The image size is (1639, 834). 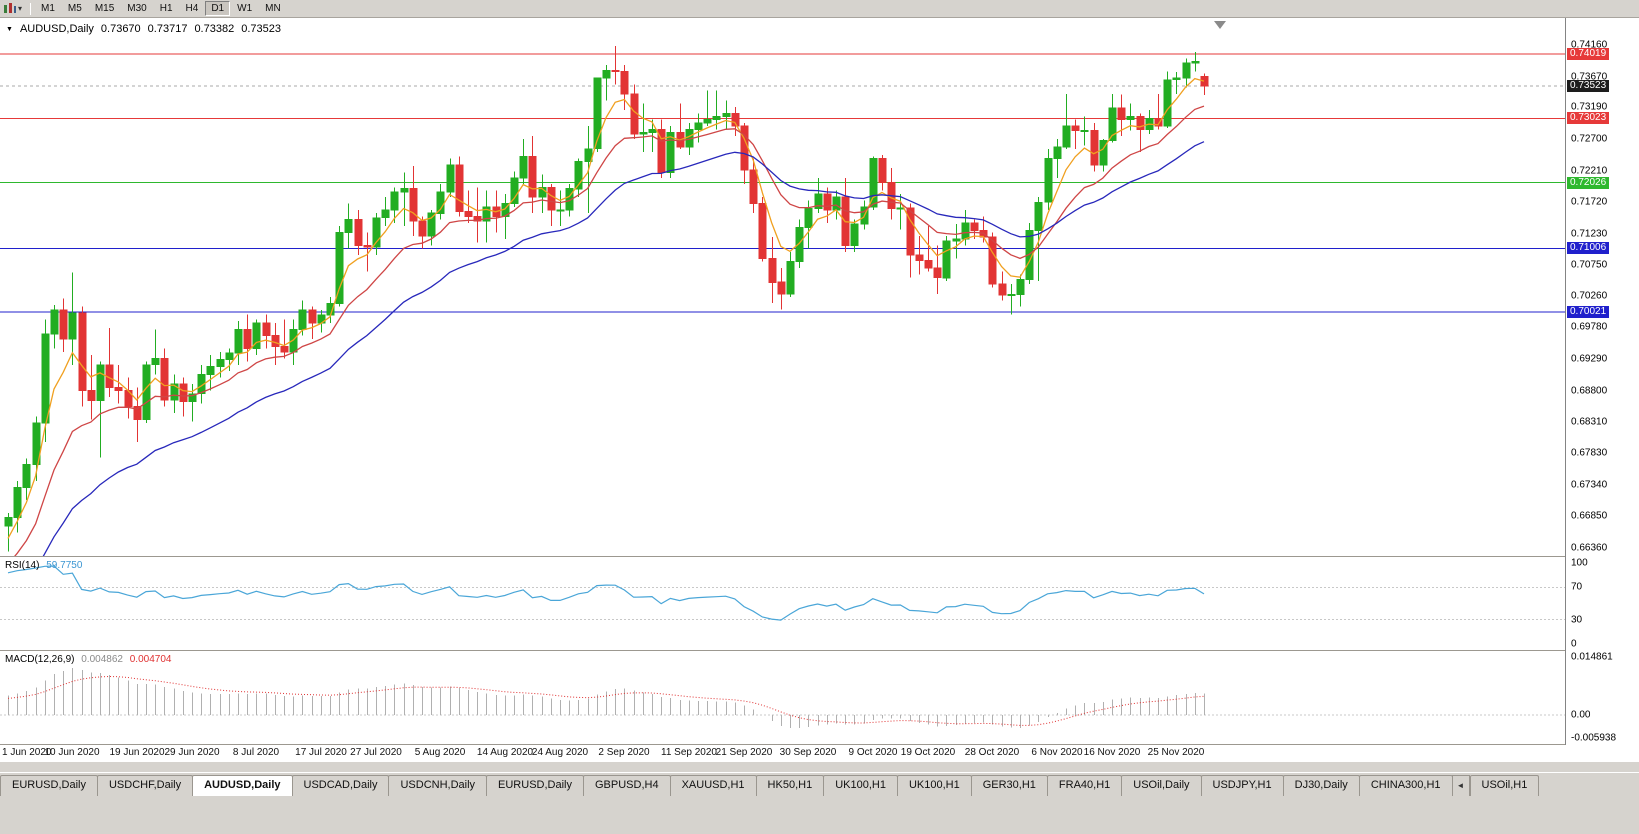 What do you see at coordinates (1594, 738) in the screenshot?
I see `macd-axis-label: -0.005938` at bounding box center [1594, 738].